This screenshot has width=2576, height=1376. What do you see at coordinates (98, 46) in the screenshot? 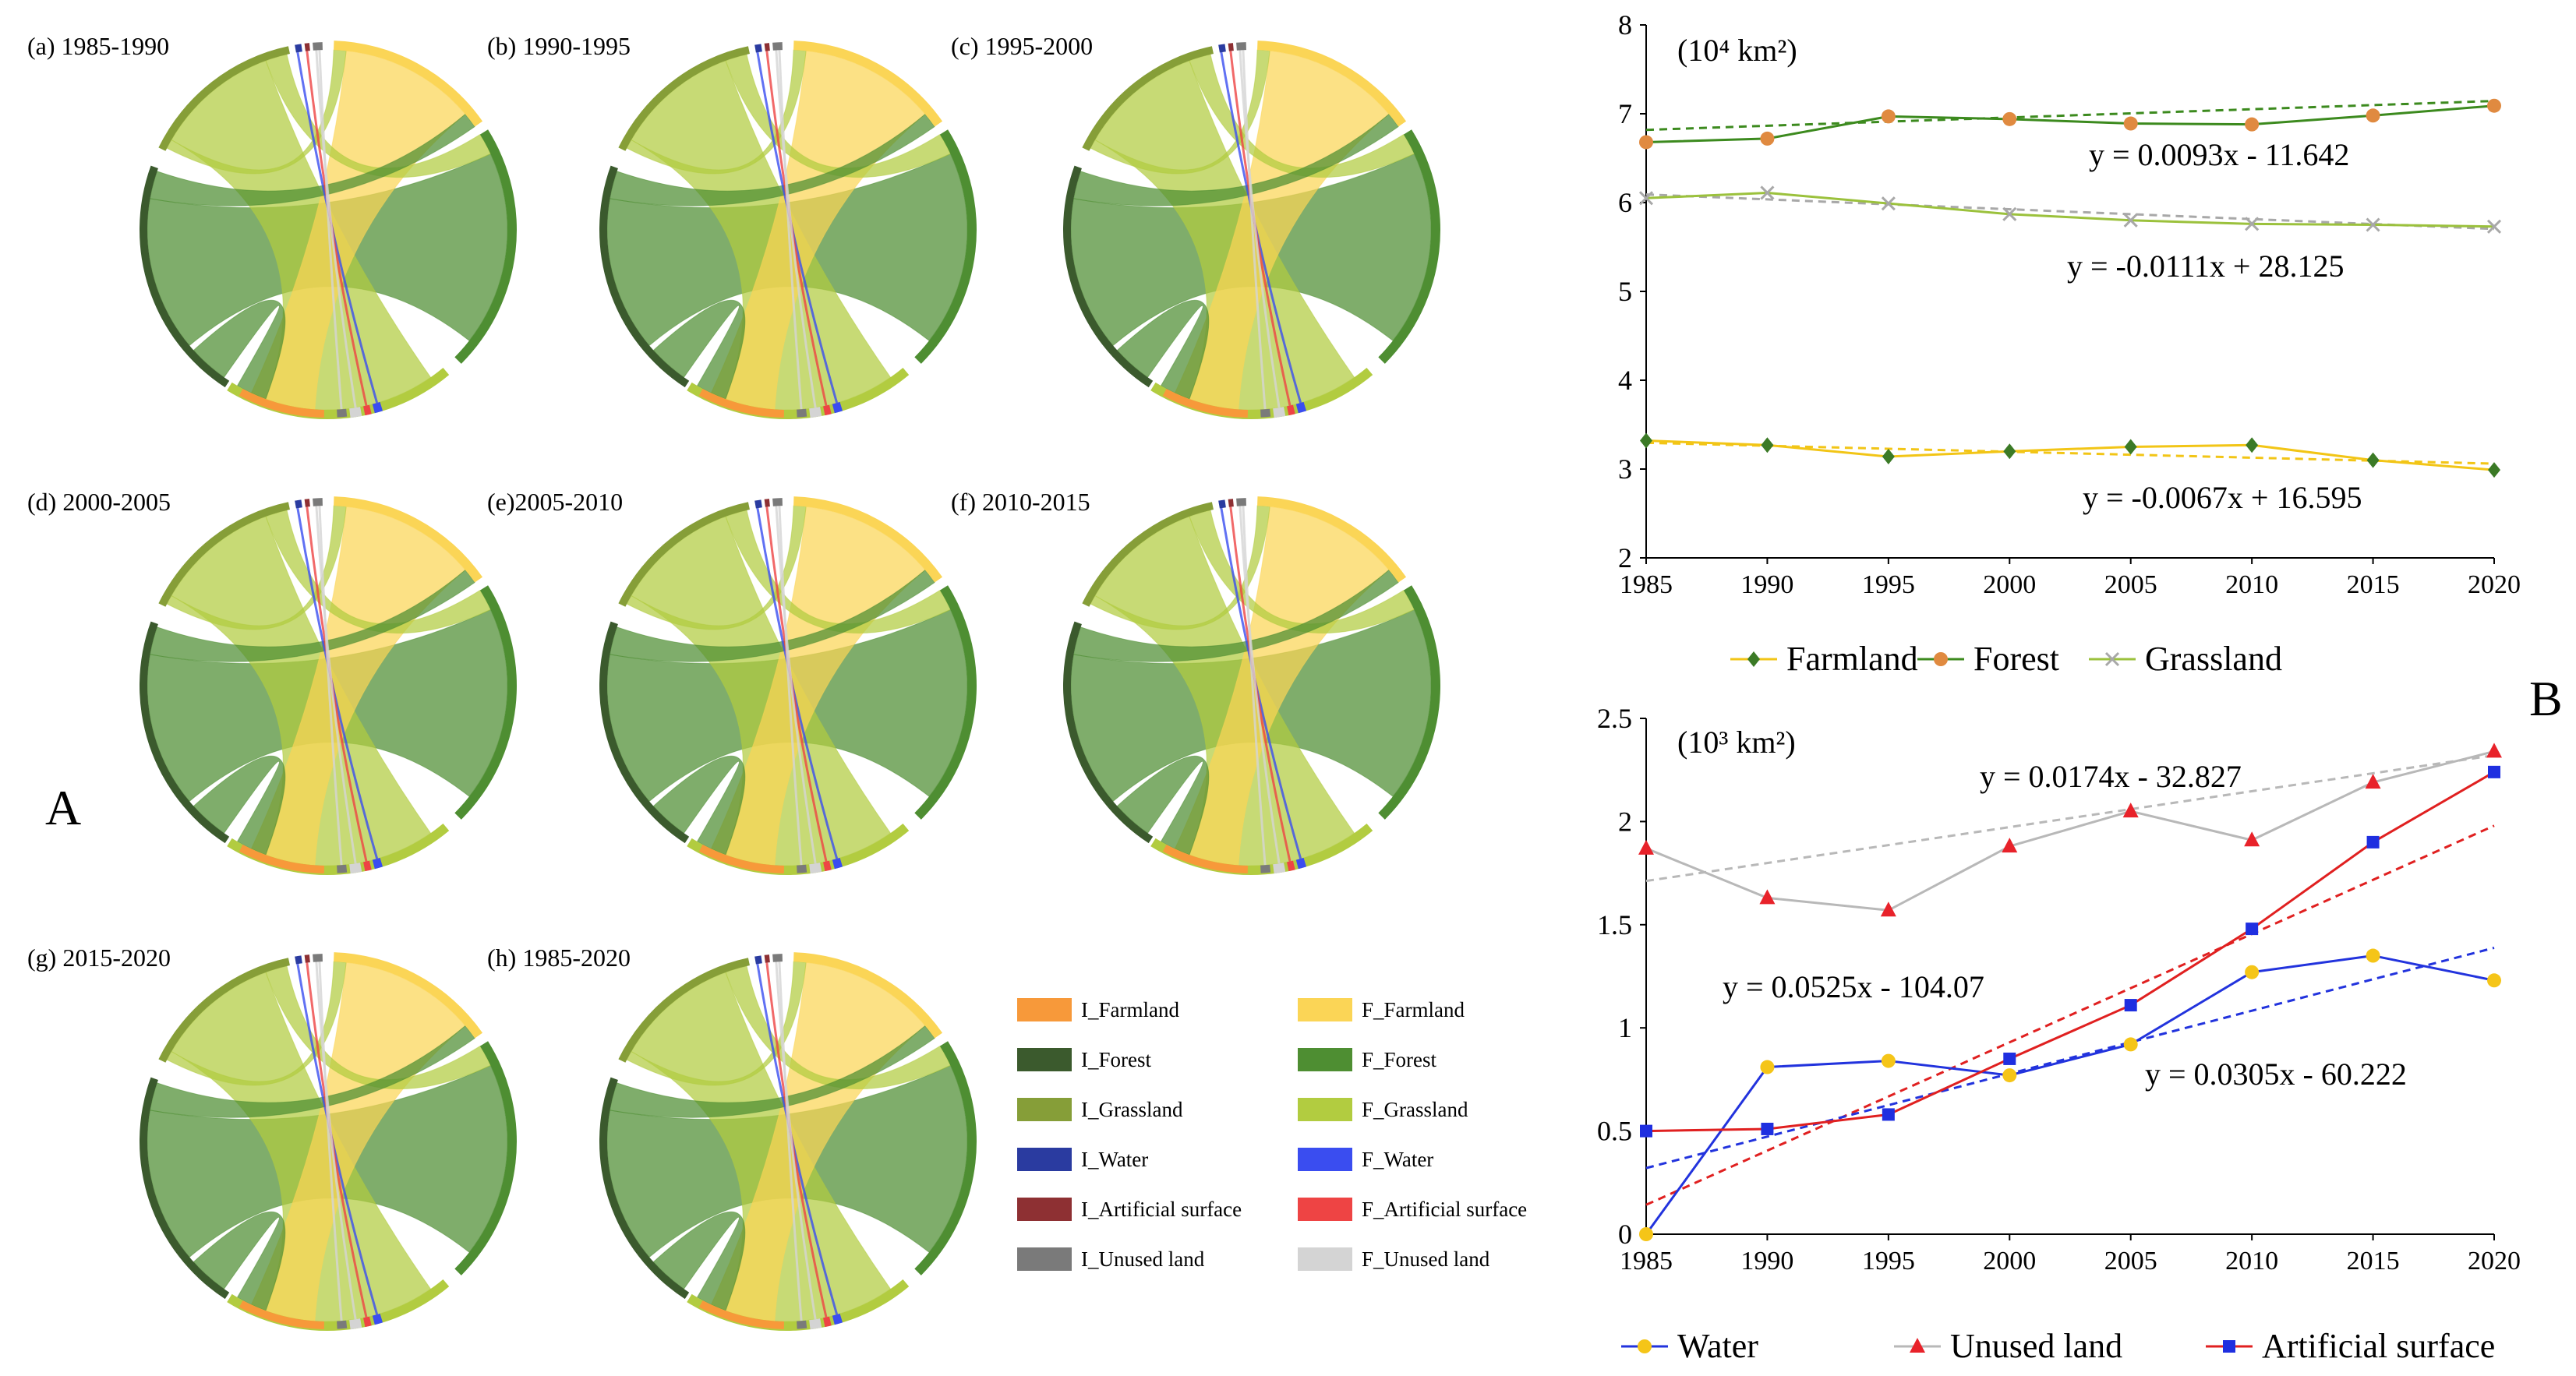
I see `chord-panel-label: (a) 1985-1990` at bounding box center [98, 46].